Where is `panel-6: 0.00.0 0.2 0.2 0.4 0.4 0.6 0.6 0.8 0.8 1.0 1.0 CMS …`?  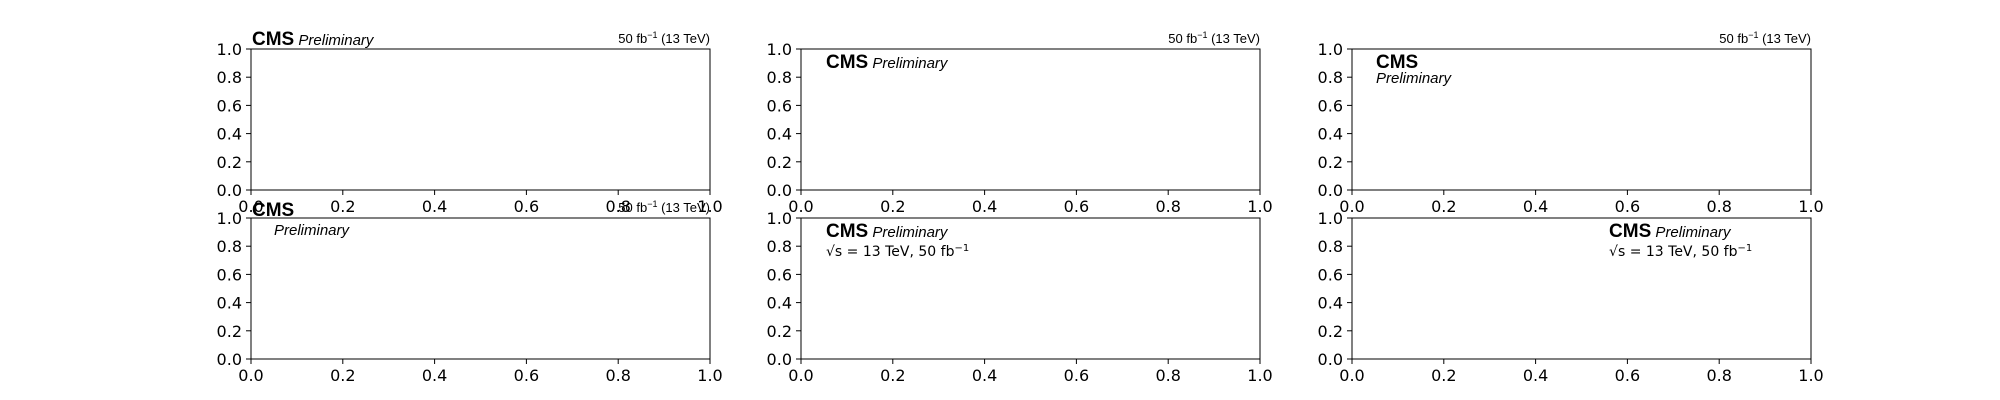 panel-6: 0.00.0 0.2 0.2 0.4 0.4 0.6 0.6 0.8 0.8 1.0 1.0 CMS … is located at coordinates (1571, 297).